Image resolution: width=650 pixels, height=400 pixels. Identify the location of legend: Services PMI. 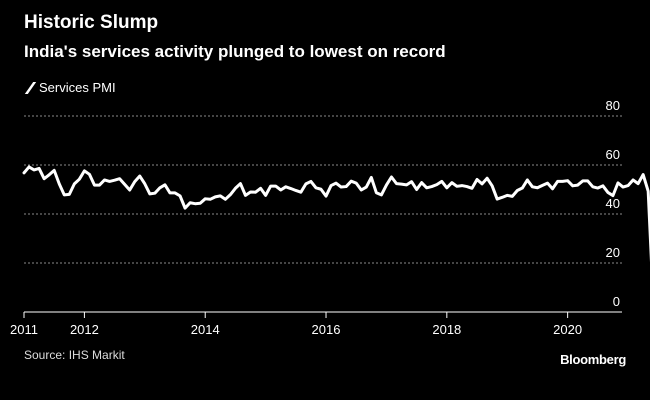
(70, 87).